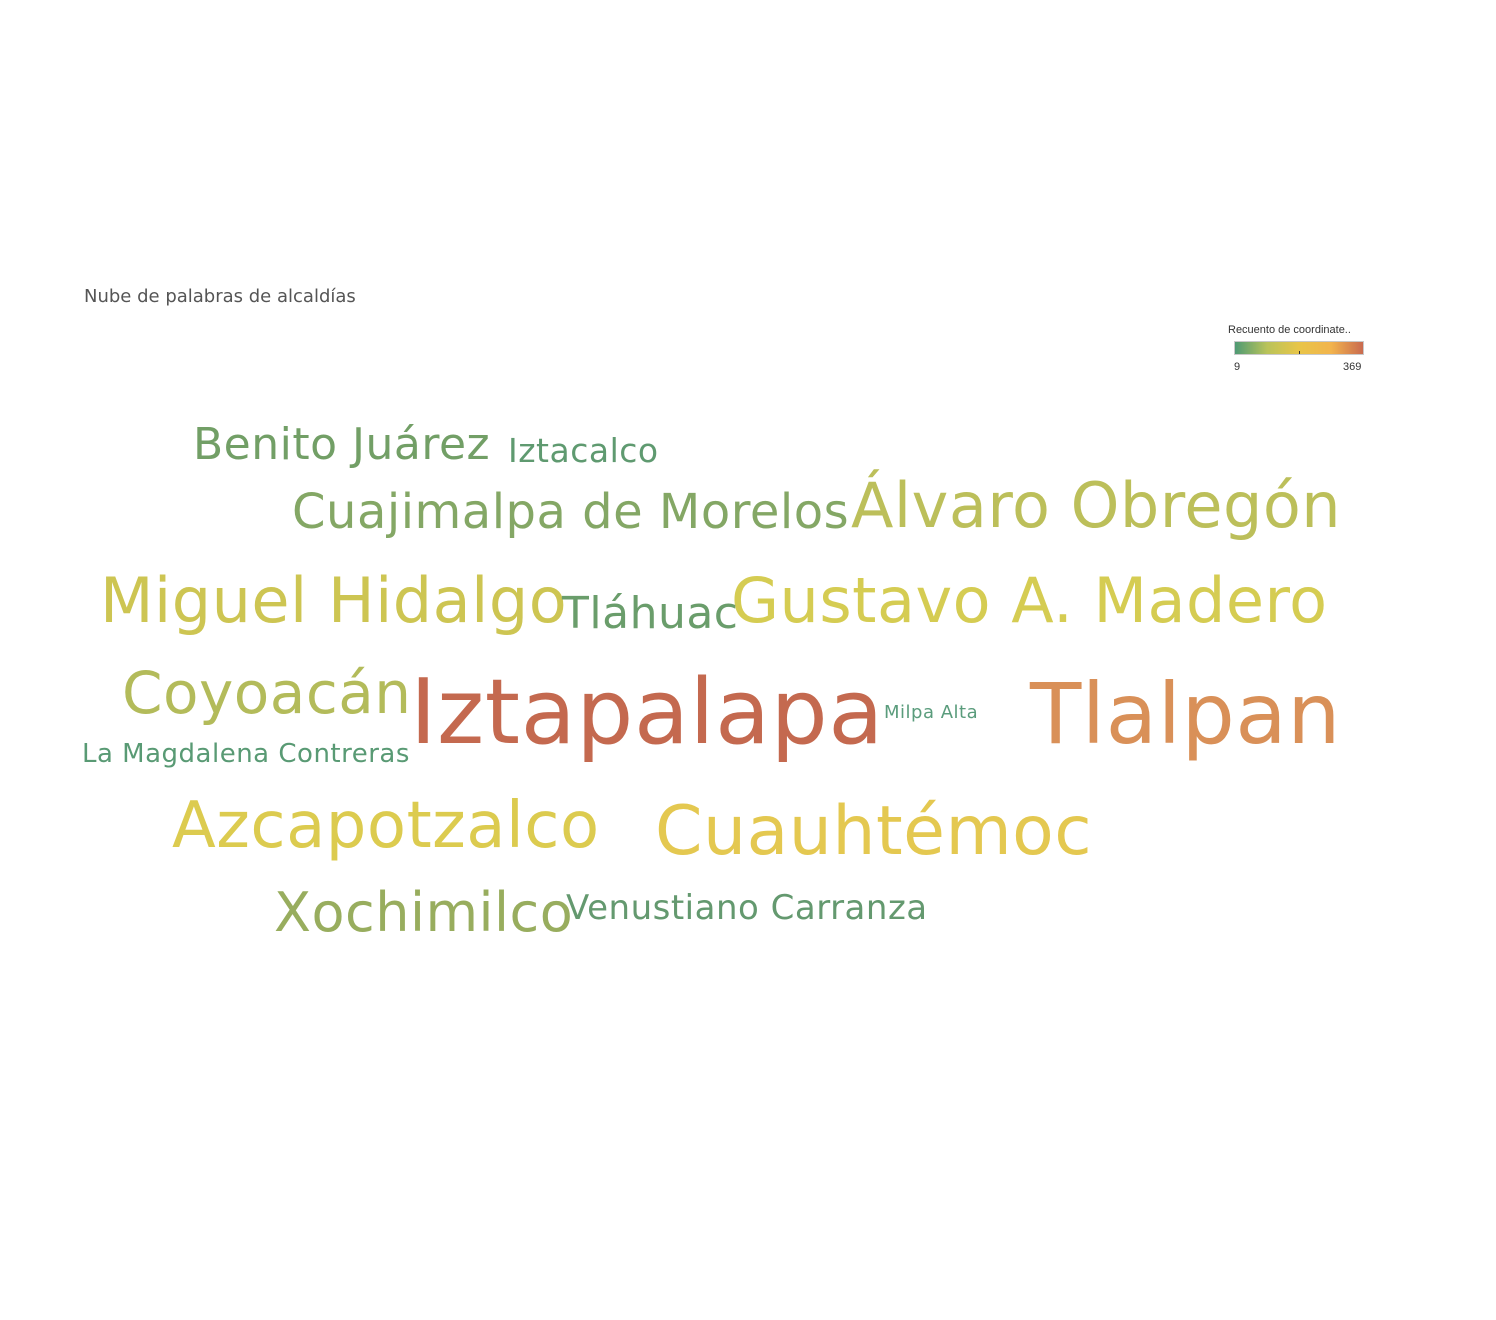 This screenshot has width=1496, height=1320. Describe the element at coordinates (267, 693) in the screenshot. I see `word-coyoacán: Coyoacán` at that location.